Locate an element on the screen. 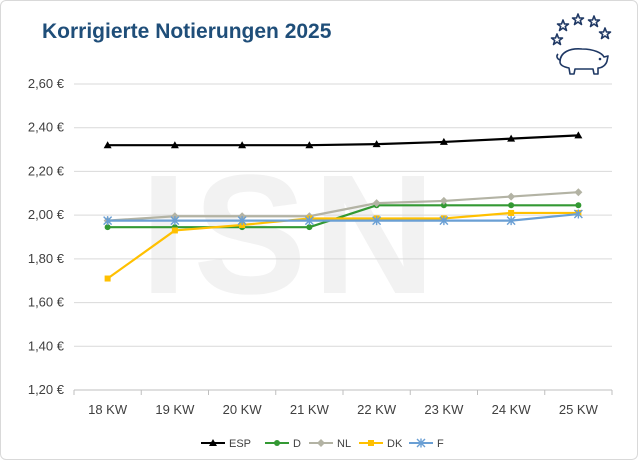 This screenshot has width=640, height=462. y-tick-label: 2,00 € is located at coordinates (46, 214).